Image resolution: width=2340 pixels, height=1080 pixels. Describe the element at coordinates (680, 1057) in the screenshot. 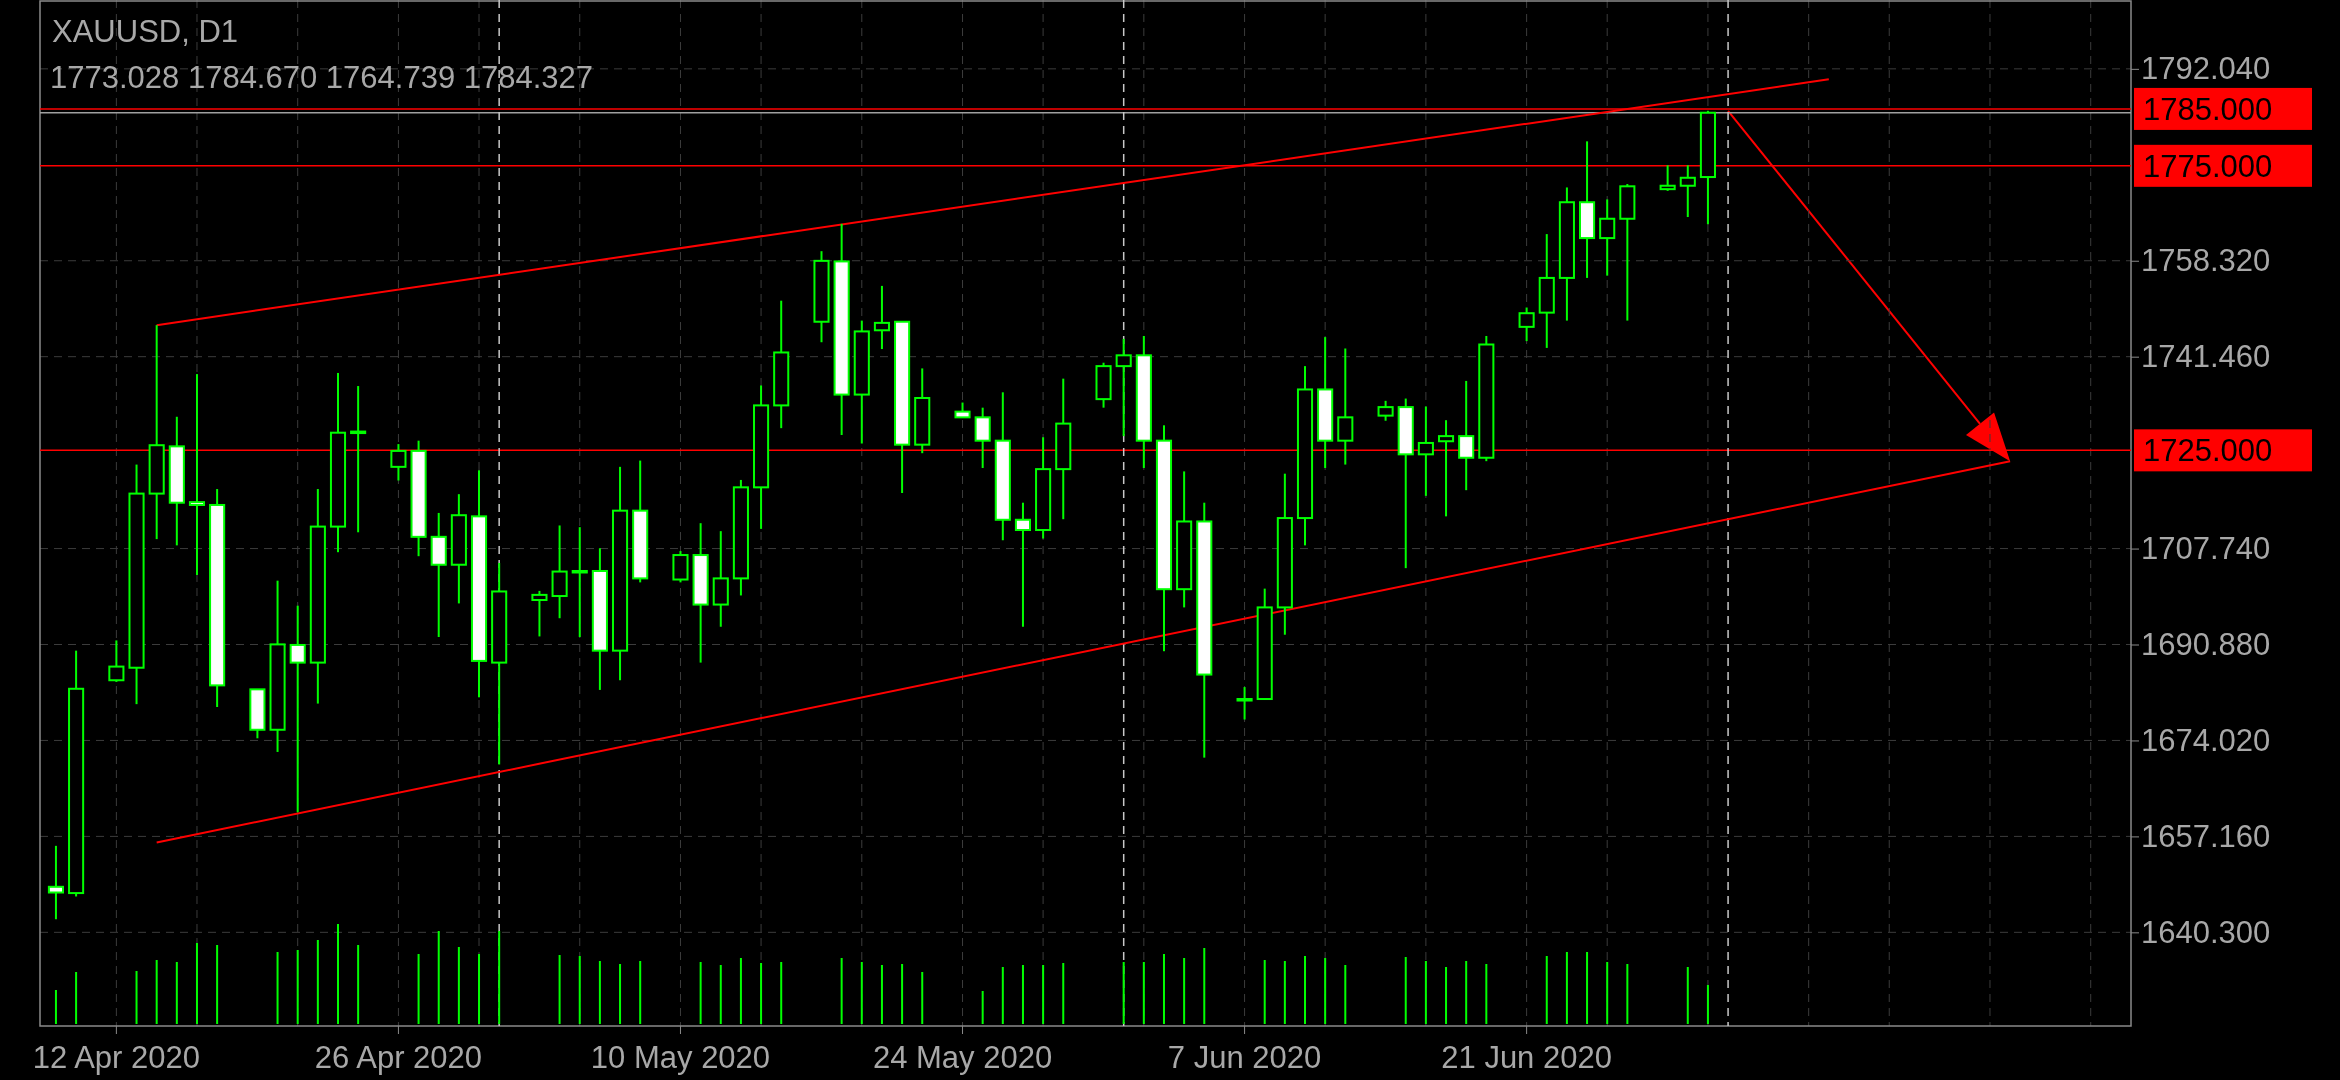

I see `x-tick-label: 10 May 2020` at that location.